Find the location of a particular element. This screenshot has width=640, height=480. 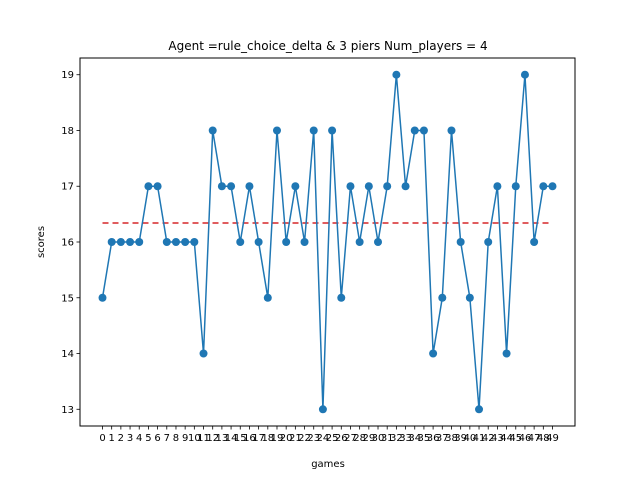

x-tick-label: 1 is located at coordinates (111, 438).